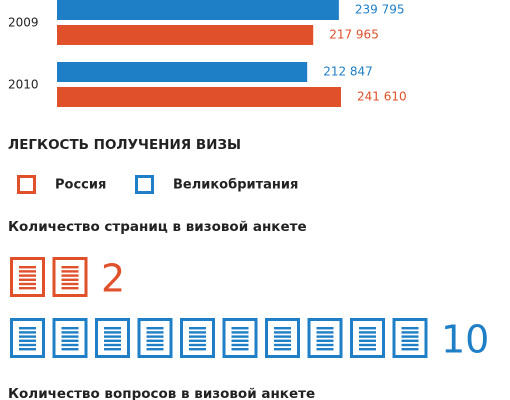  I want to click on legend-label: Россия, so click(80, 185).